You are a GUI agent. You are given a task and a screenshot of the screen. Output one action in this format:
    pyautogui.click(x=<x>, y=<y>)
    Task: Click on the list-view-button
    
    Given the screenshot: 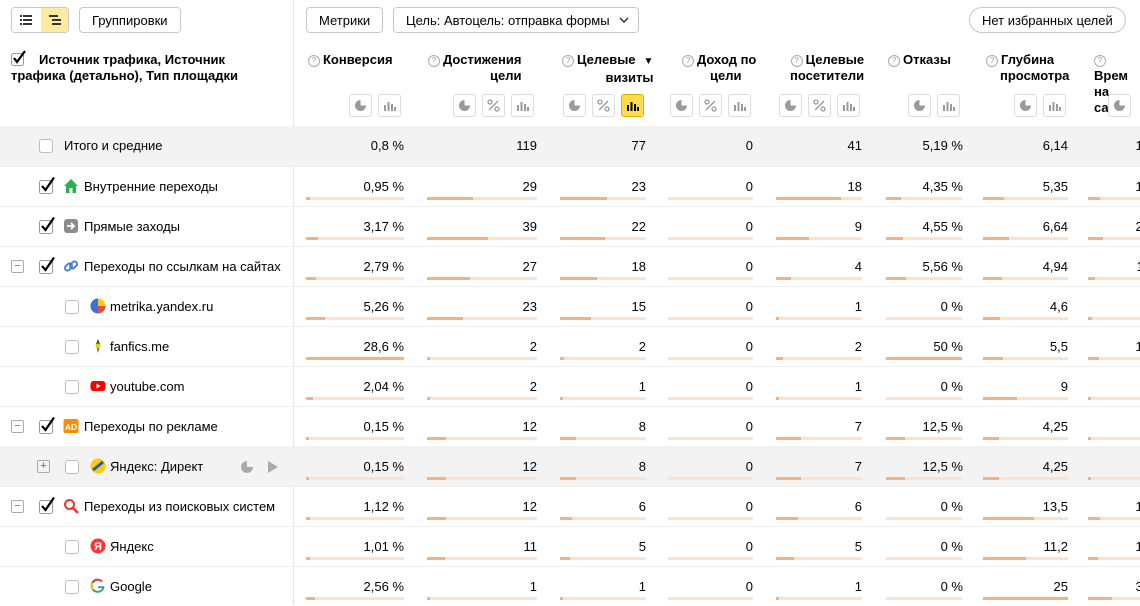 What is the action you would take?
    pyautogui.click(x=26, y=20)
    